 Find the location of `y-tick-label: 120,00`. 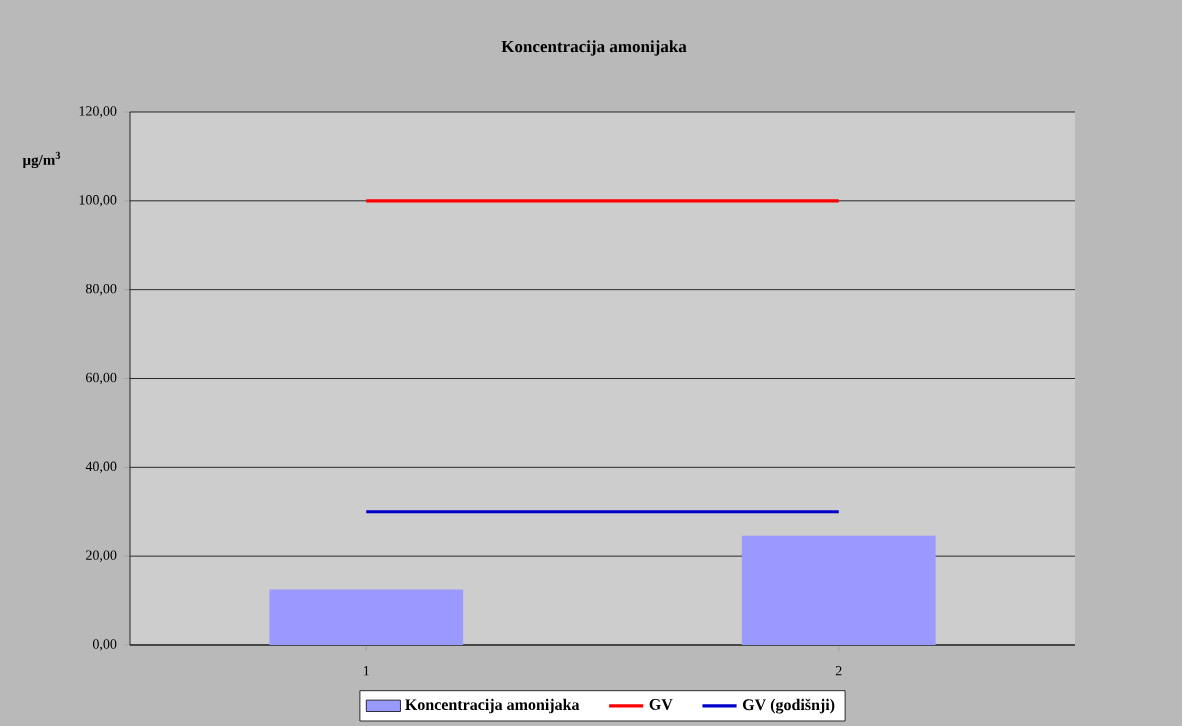

y-tick-label: 120,00 is located at coordinates (98, 112).